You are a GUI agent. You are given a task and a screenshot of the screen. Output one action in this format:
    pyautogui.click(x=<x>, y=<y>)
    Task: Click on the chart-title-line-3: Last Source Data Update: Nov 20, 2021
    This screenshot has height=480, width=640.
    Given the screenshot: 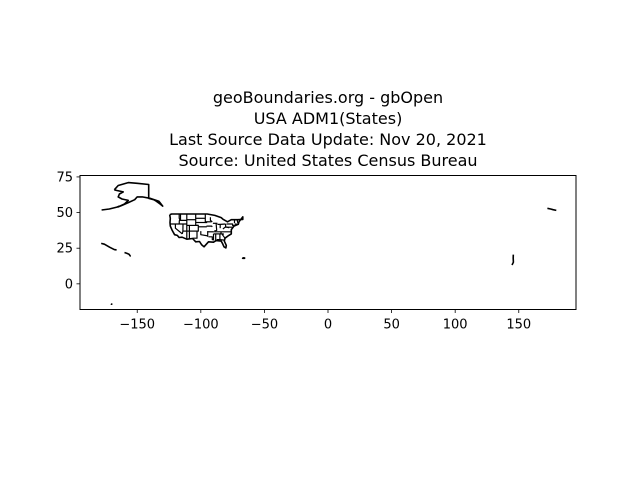 What is the action you would take?
    pyautogui.click(x=328, y=139)
    